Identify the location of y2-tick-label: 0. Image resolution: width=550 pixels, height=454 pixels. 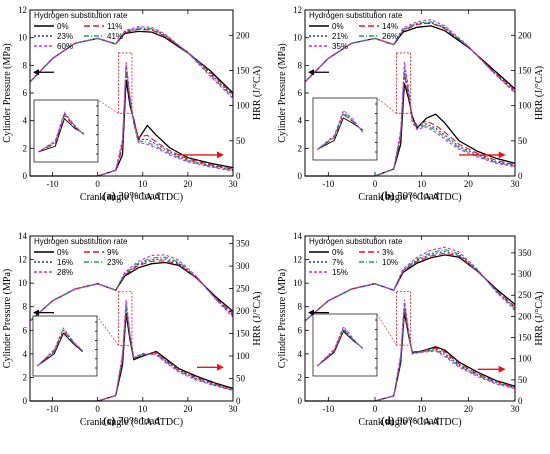
(238, 401).